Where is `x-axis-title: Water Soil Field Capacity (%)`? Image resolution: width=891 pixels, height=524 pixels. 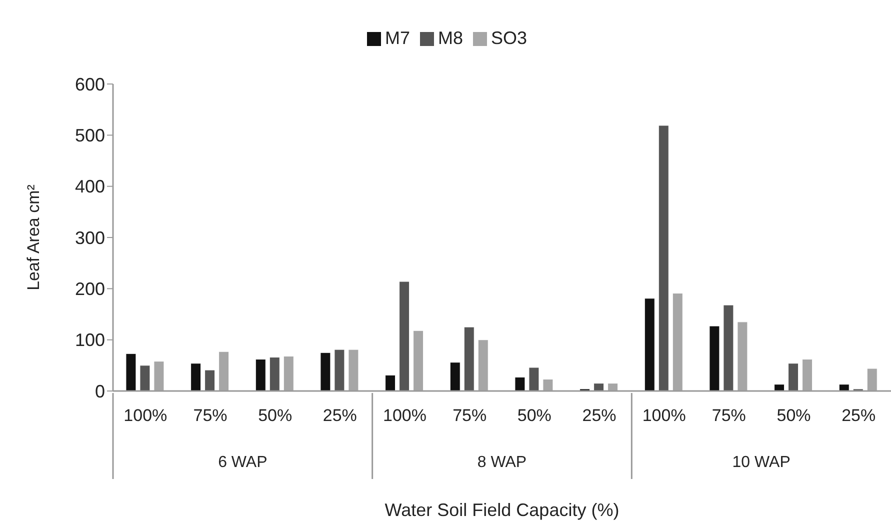 x-axis-title: Water Soil Field Capacity (%) is located at coordinates (502, 510).